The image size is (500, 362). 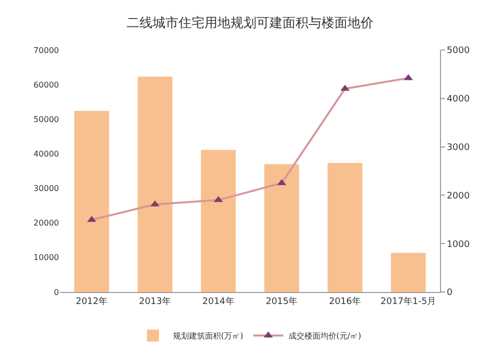 What do you see at coordinates (458, 245) in the screenshot?
I see `y2-tick-label: 1000` at bounding box center [458, 245].